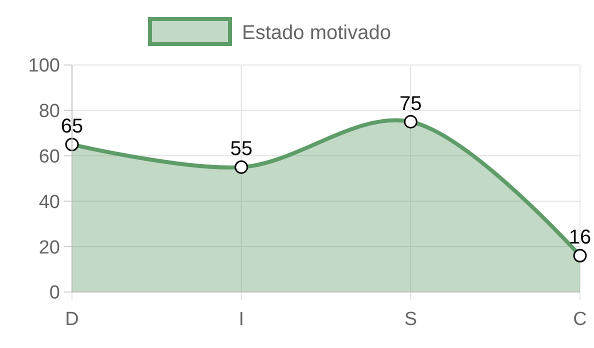 The height and width of the screenshot is (348, 594). What do you see at coordinates (54, 293) in the screenshot?
I see `y-tick-label: 0` at bounding box center [54, 293].